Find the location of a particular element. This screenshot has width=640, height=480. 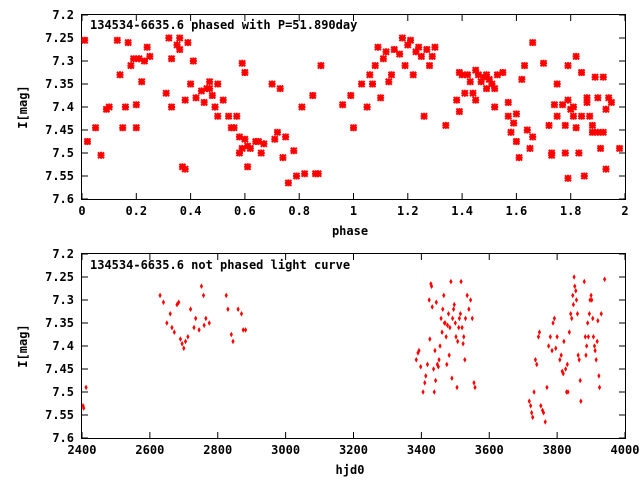

x-tick-label: 3800 is located at coordinates (557, 450).